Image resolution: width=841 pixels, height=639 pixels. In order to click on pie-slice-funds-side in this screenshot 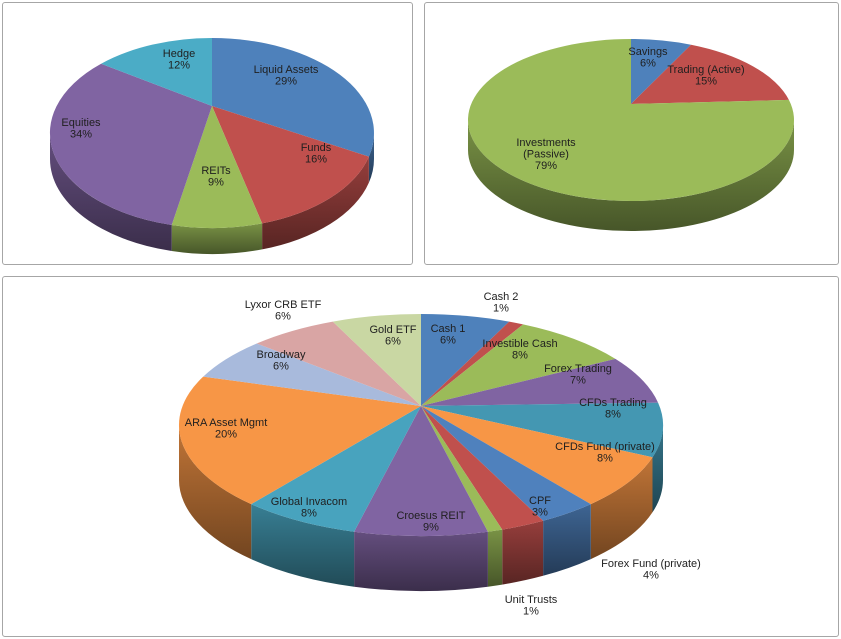, I will do `click(315, 203)`.